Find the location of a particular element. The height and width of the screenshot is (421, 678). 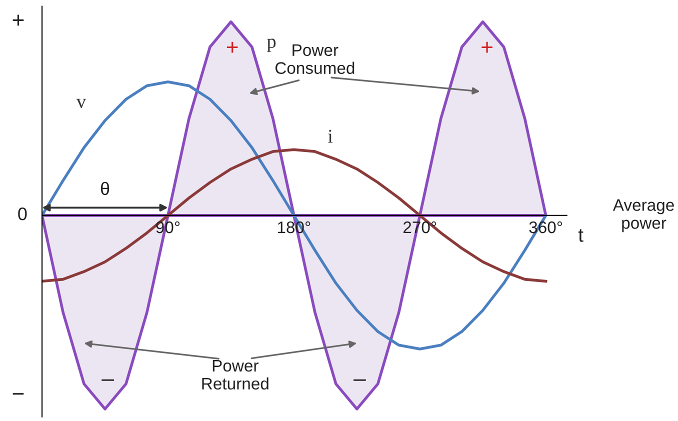

series-label: p is located at coordinates (271, 45).